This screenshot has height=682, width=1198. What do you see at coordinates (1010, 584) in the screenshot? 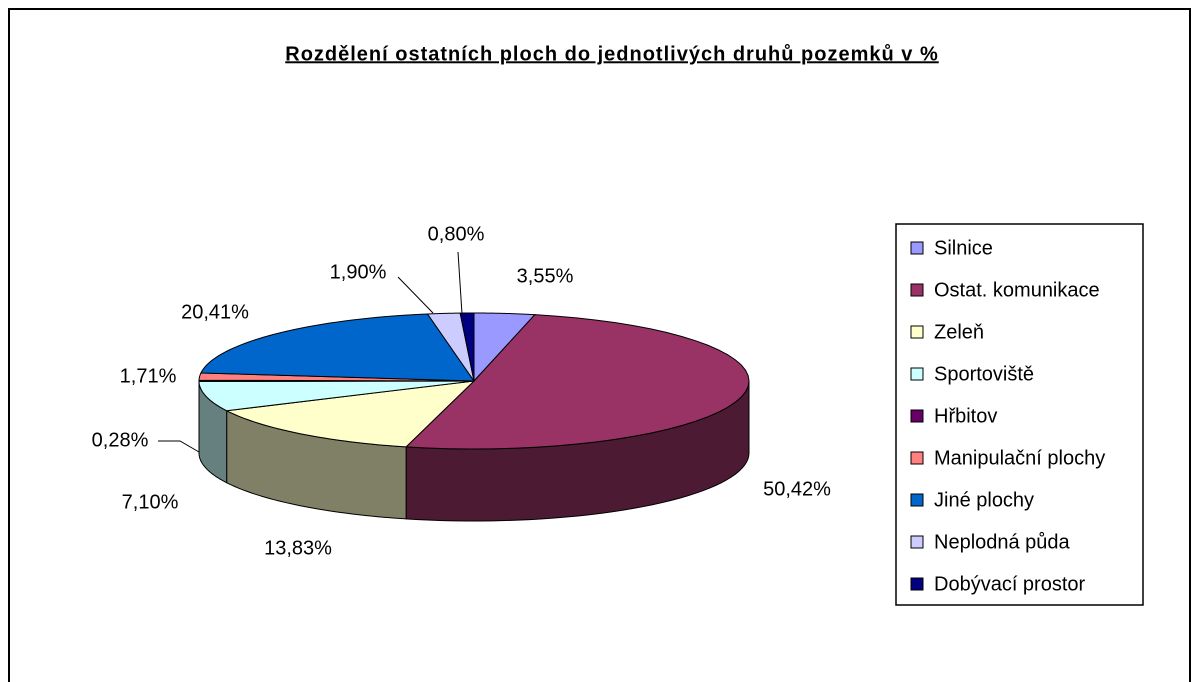
I see `legend-label: Dobývací prostor` at bounding box center [1010, 584].